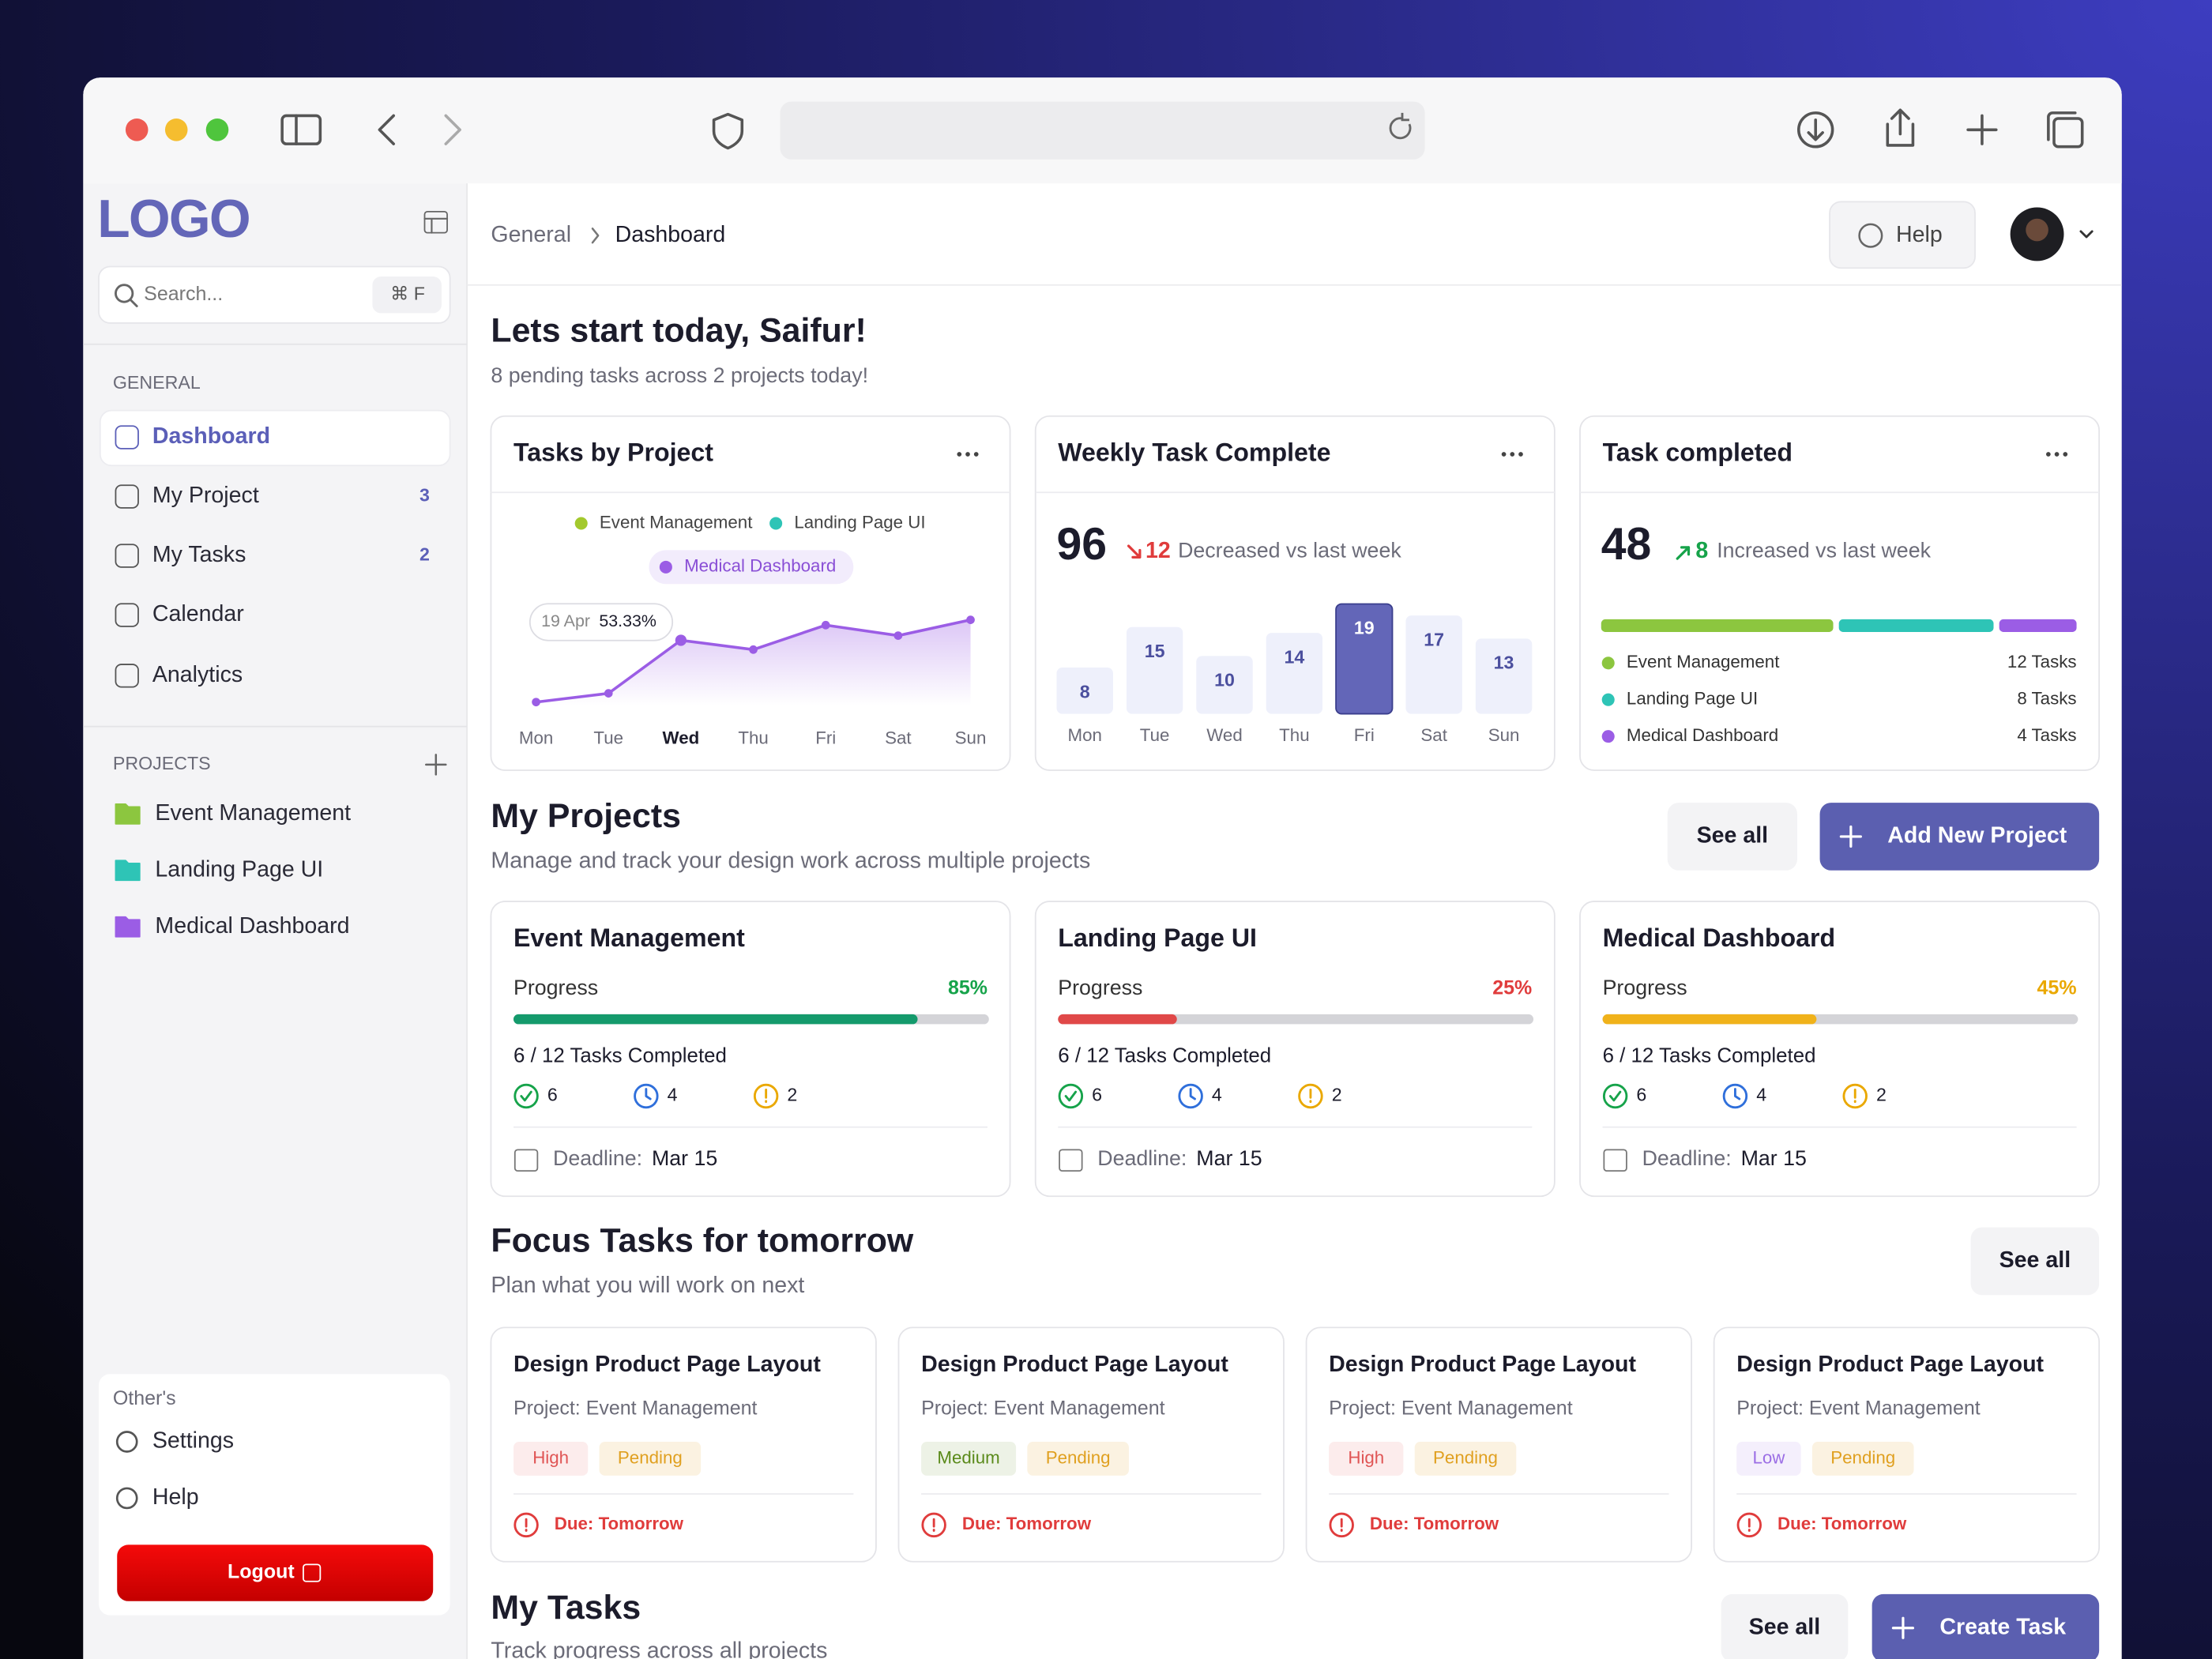  Describe the element at coordinates (199, 555) in the screenshot. I see `nav-label: My Tasks` at that location.